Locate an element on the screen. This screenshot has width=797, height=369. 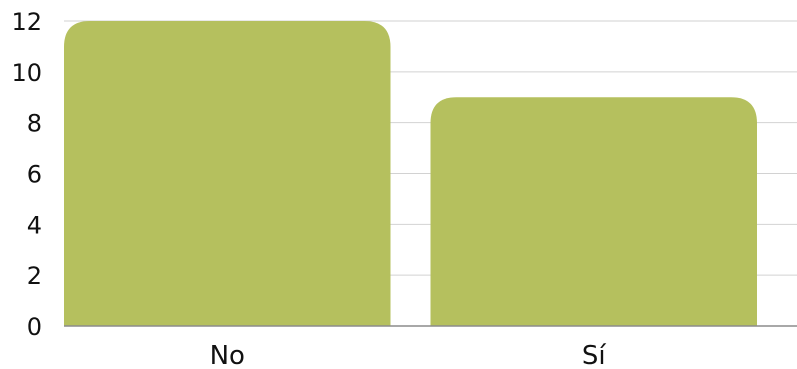
y-tick-label-4: 4 is located at coordinates (34, 225).